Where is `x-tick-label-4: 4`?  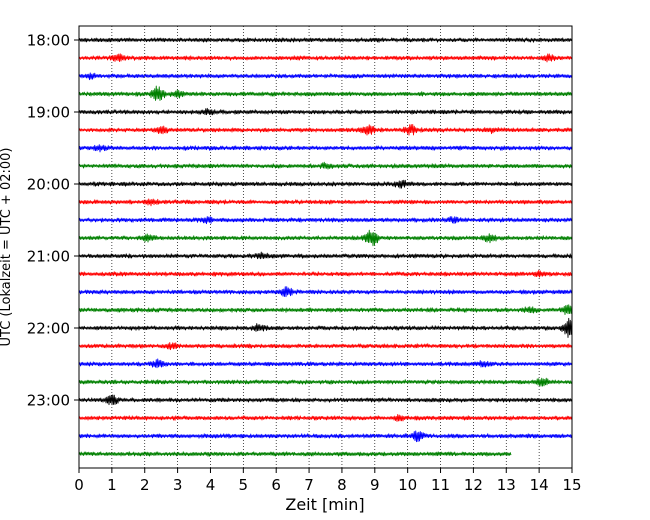 x-tick-label-4: 4 is located at coordinates (211, 485).